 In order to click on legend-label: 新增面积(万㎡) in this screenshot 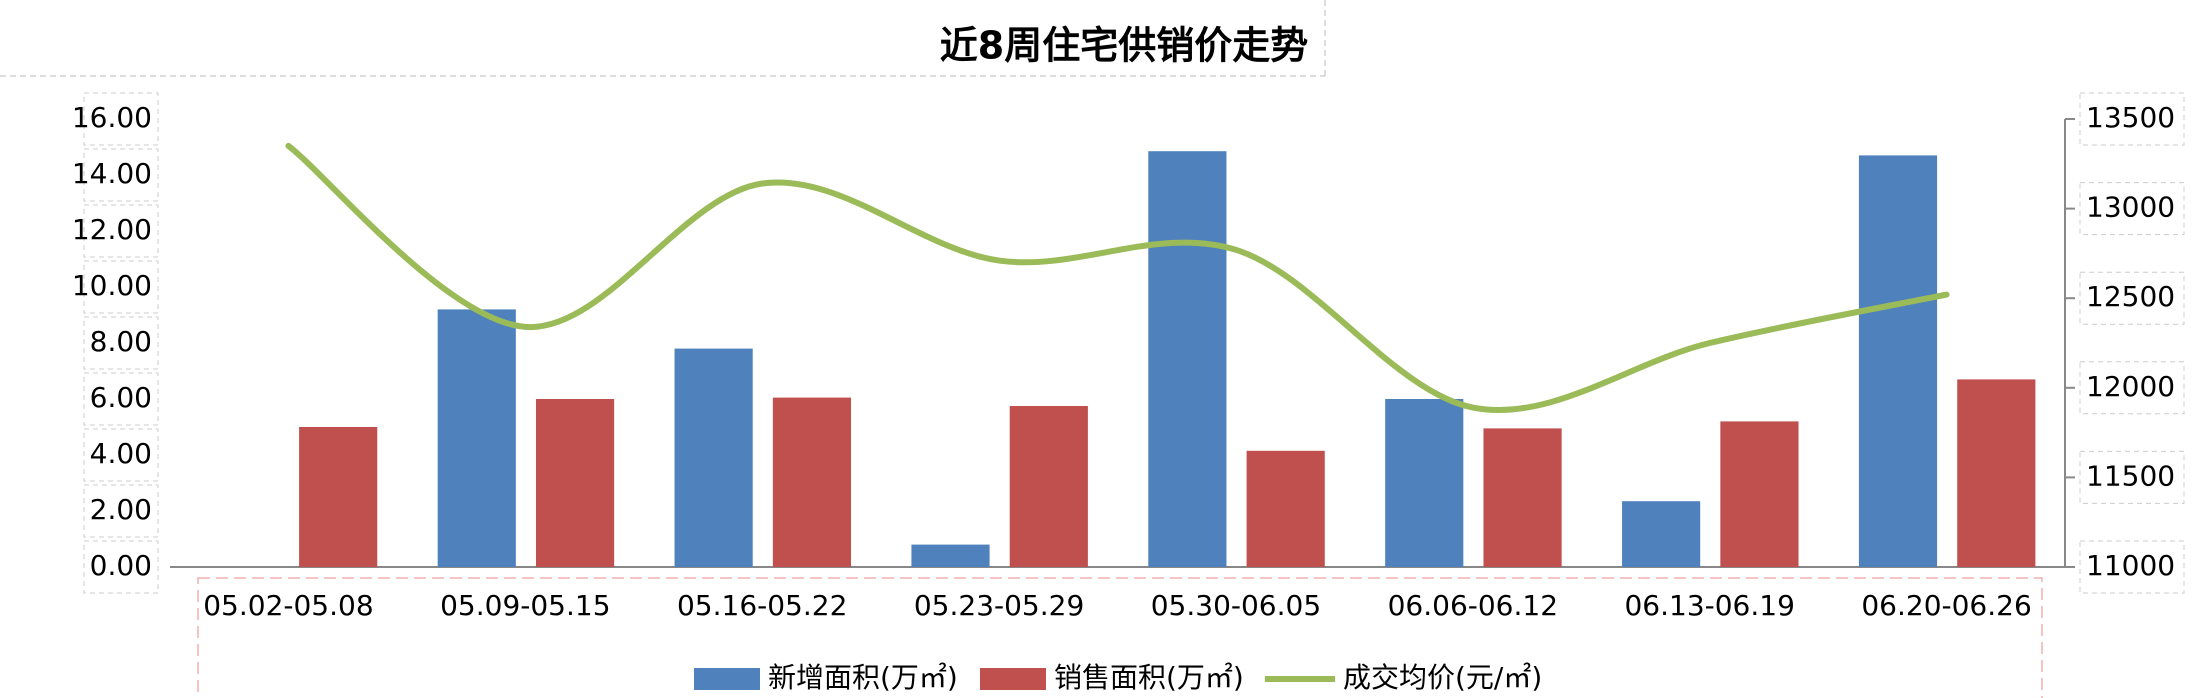, I will do `click(863, 677)`.